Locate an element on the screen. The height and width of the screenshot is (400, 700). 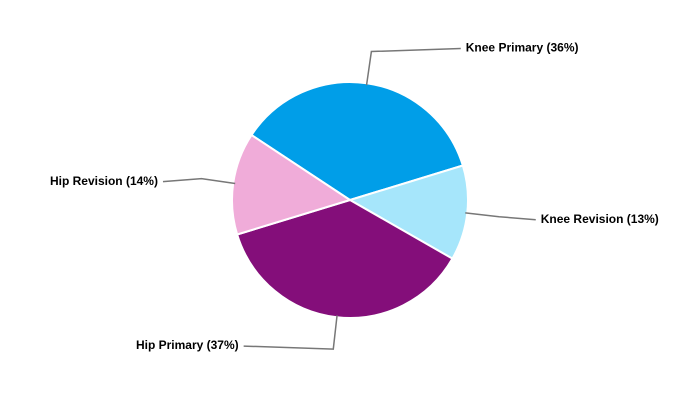
data-label: Knee Primary (36%) is located at coordinates (522, 48).